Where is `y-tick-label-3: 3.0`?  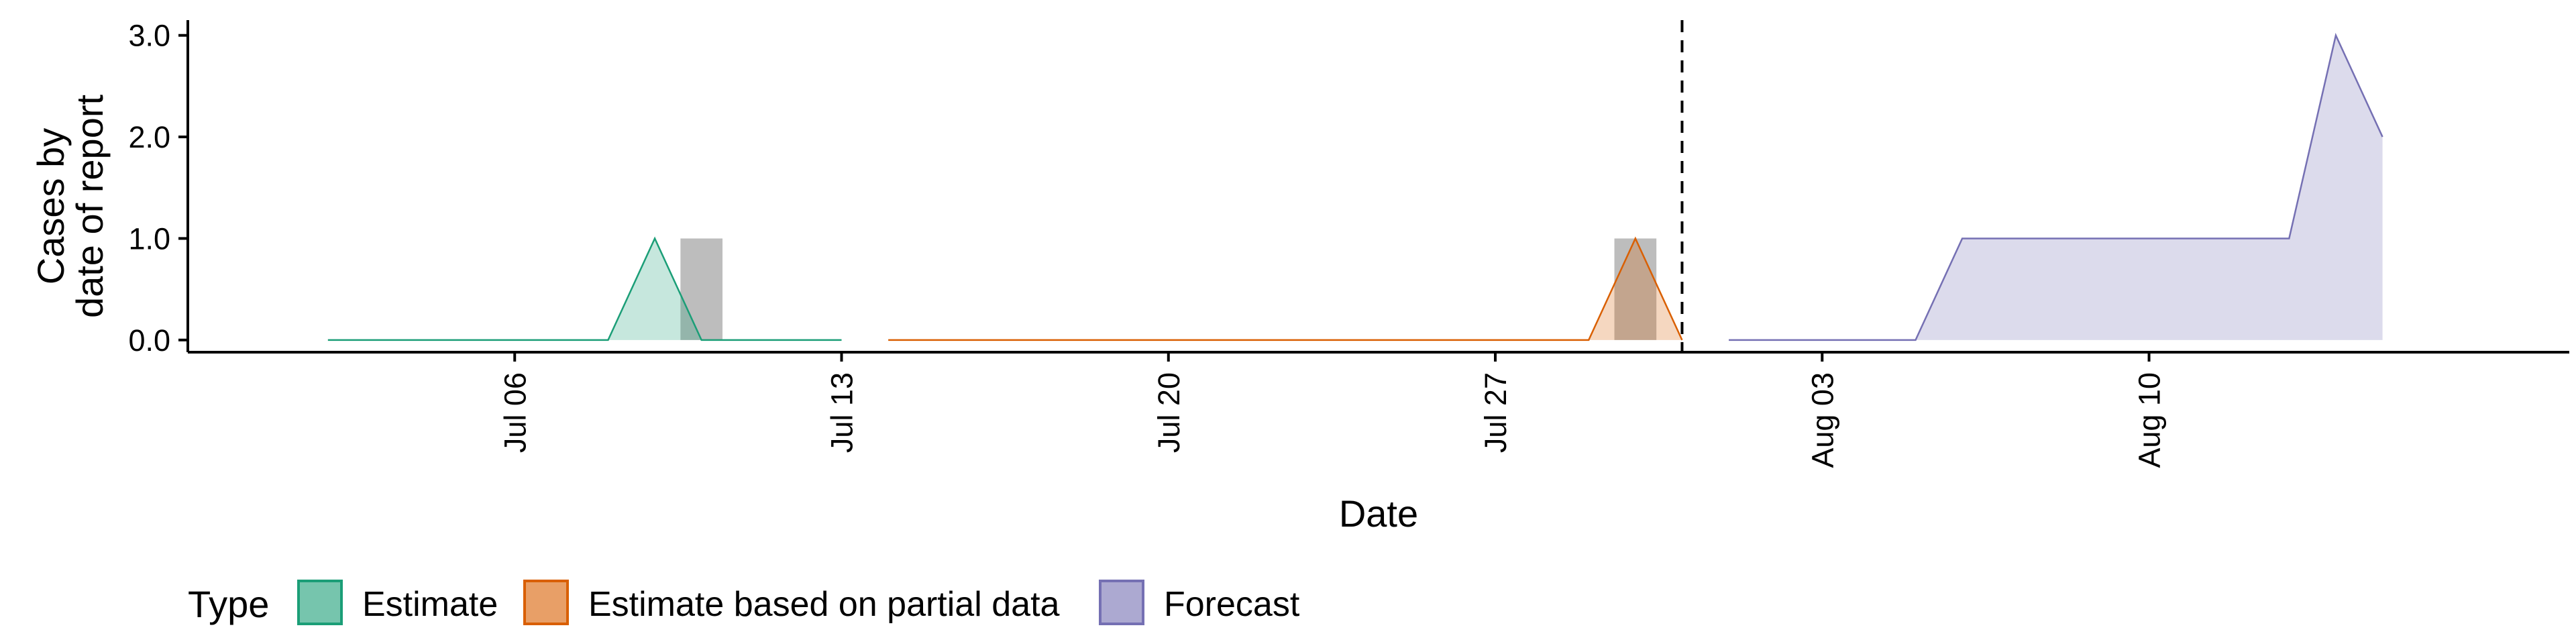 y-tick-label-3: 3.0 is located at coordinates (149, 36).